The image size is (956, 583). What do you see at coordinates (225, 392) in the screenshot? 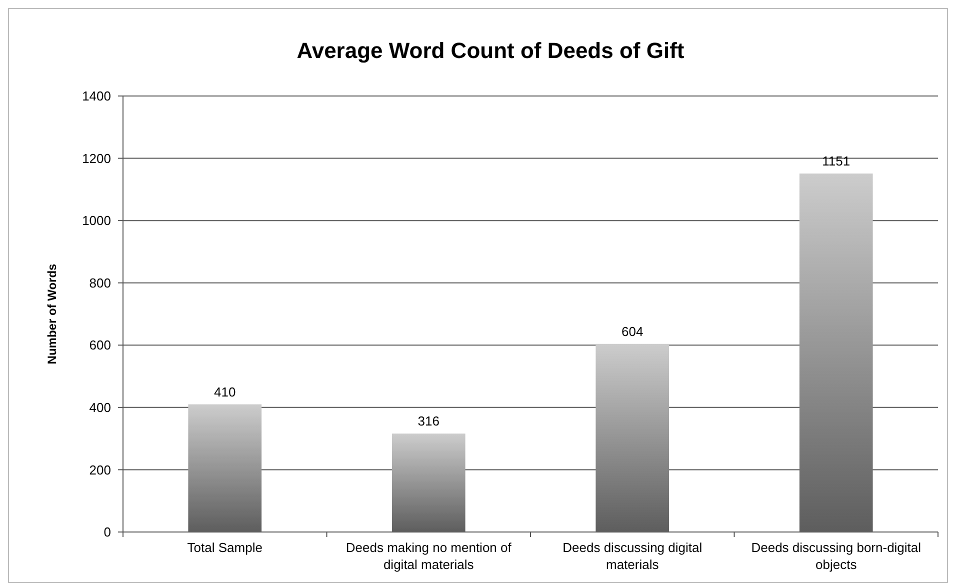
I see `data-label: 410` at bounding box center [225, 392].